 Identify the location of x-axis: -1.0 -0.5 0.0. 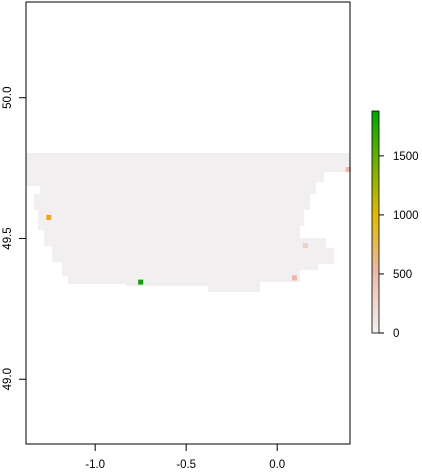
(185, 457).